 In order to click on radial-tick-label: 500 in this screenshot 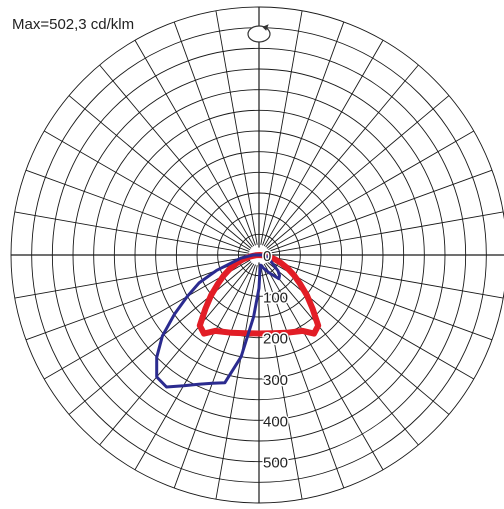, I will do `click(275, 463)`.